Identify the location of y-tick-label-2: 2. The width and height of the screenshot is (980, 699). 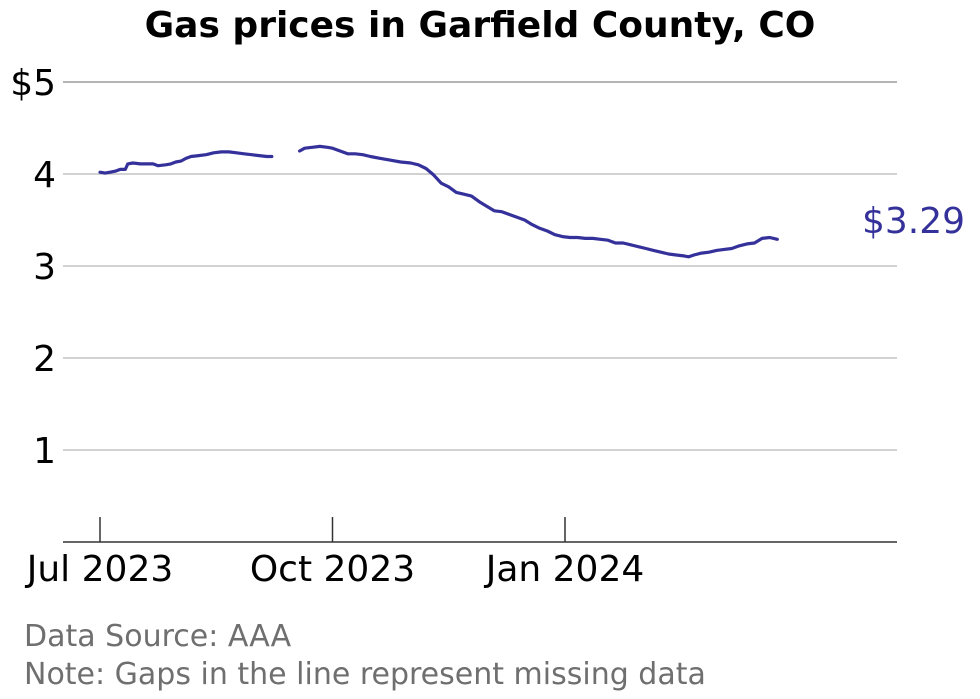
(44, 359).